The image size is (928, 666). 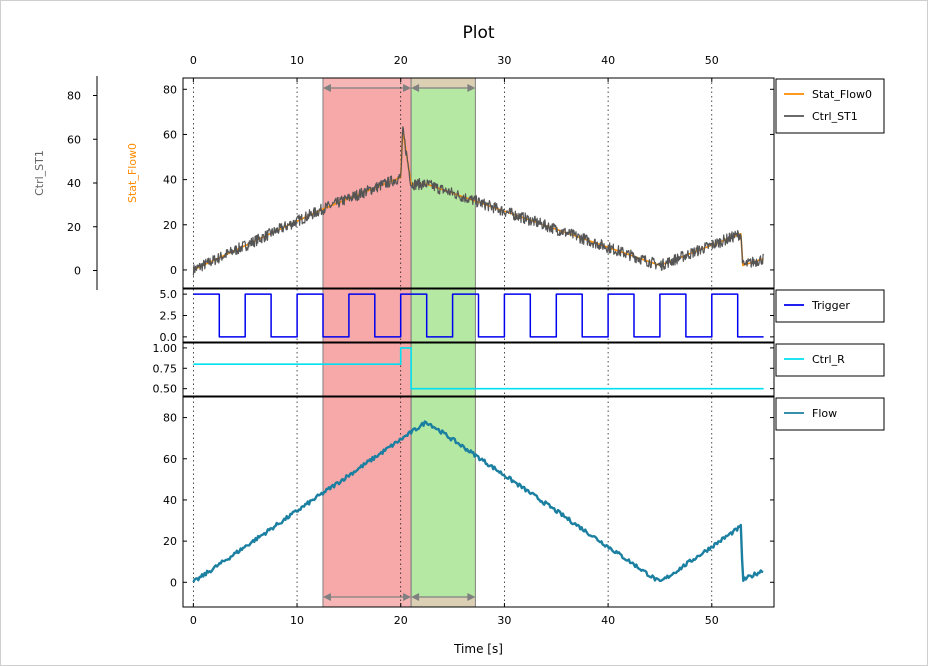 What do you see at coordinates (77, 271) in the screenshot?
I see `outer-ytick-label-0: 0` at bounding box center [77, 271].